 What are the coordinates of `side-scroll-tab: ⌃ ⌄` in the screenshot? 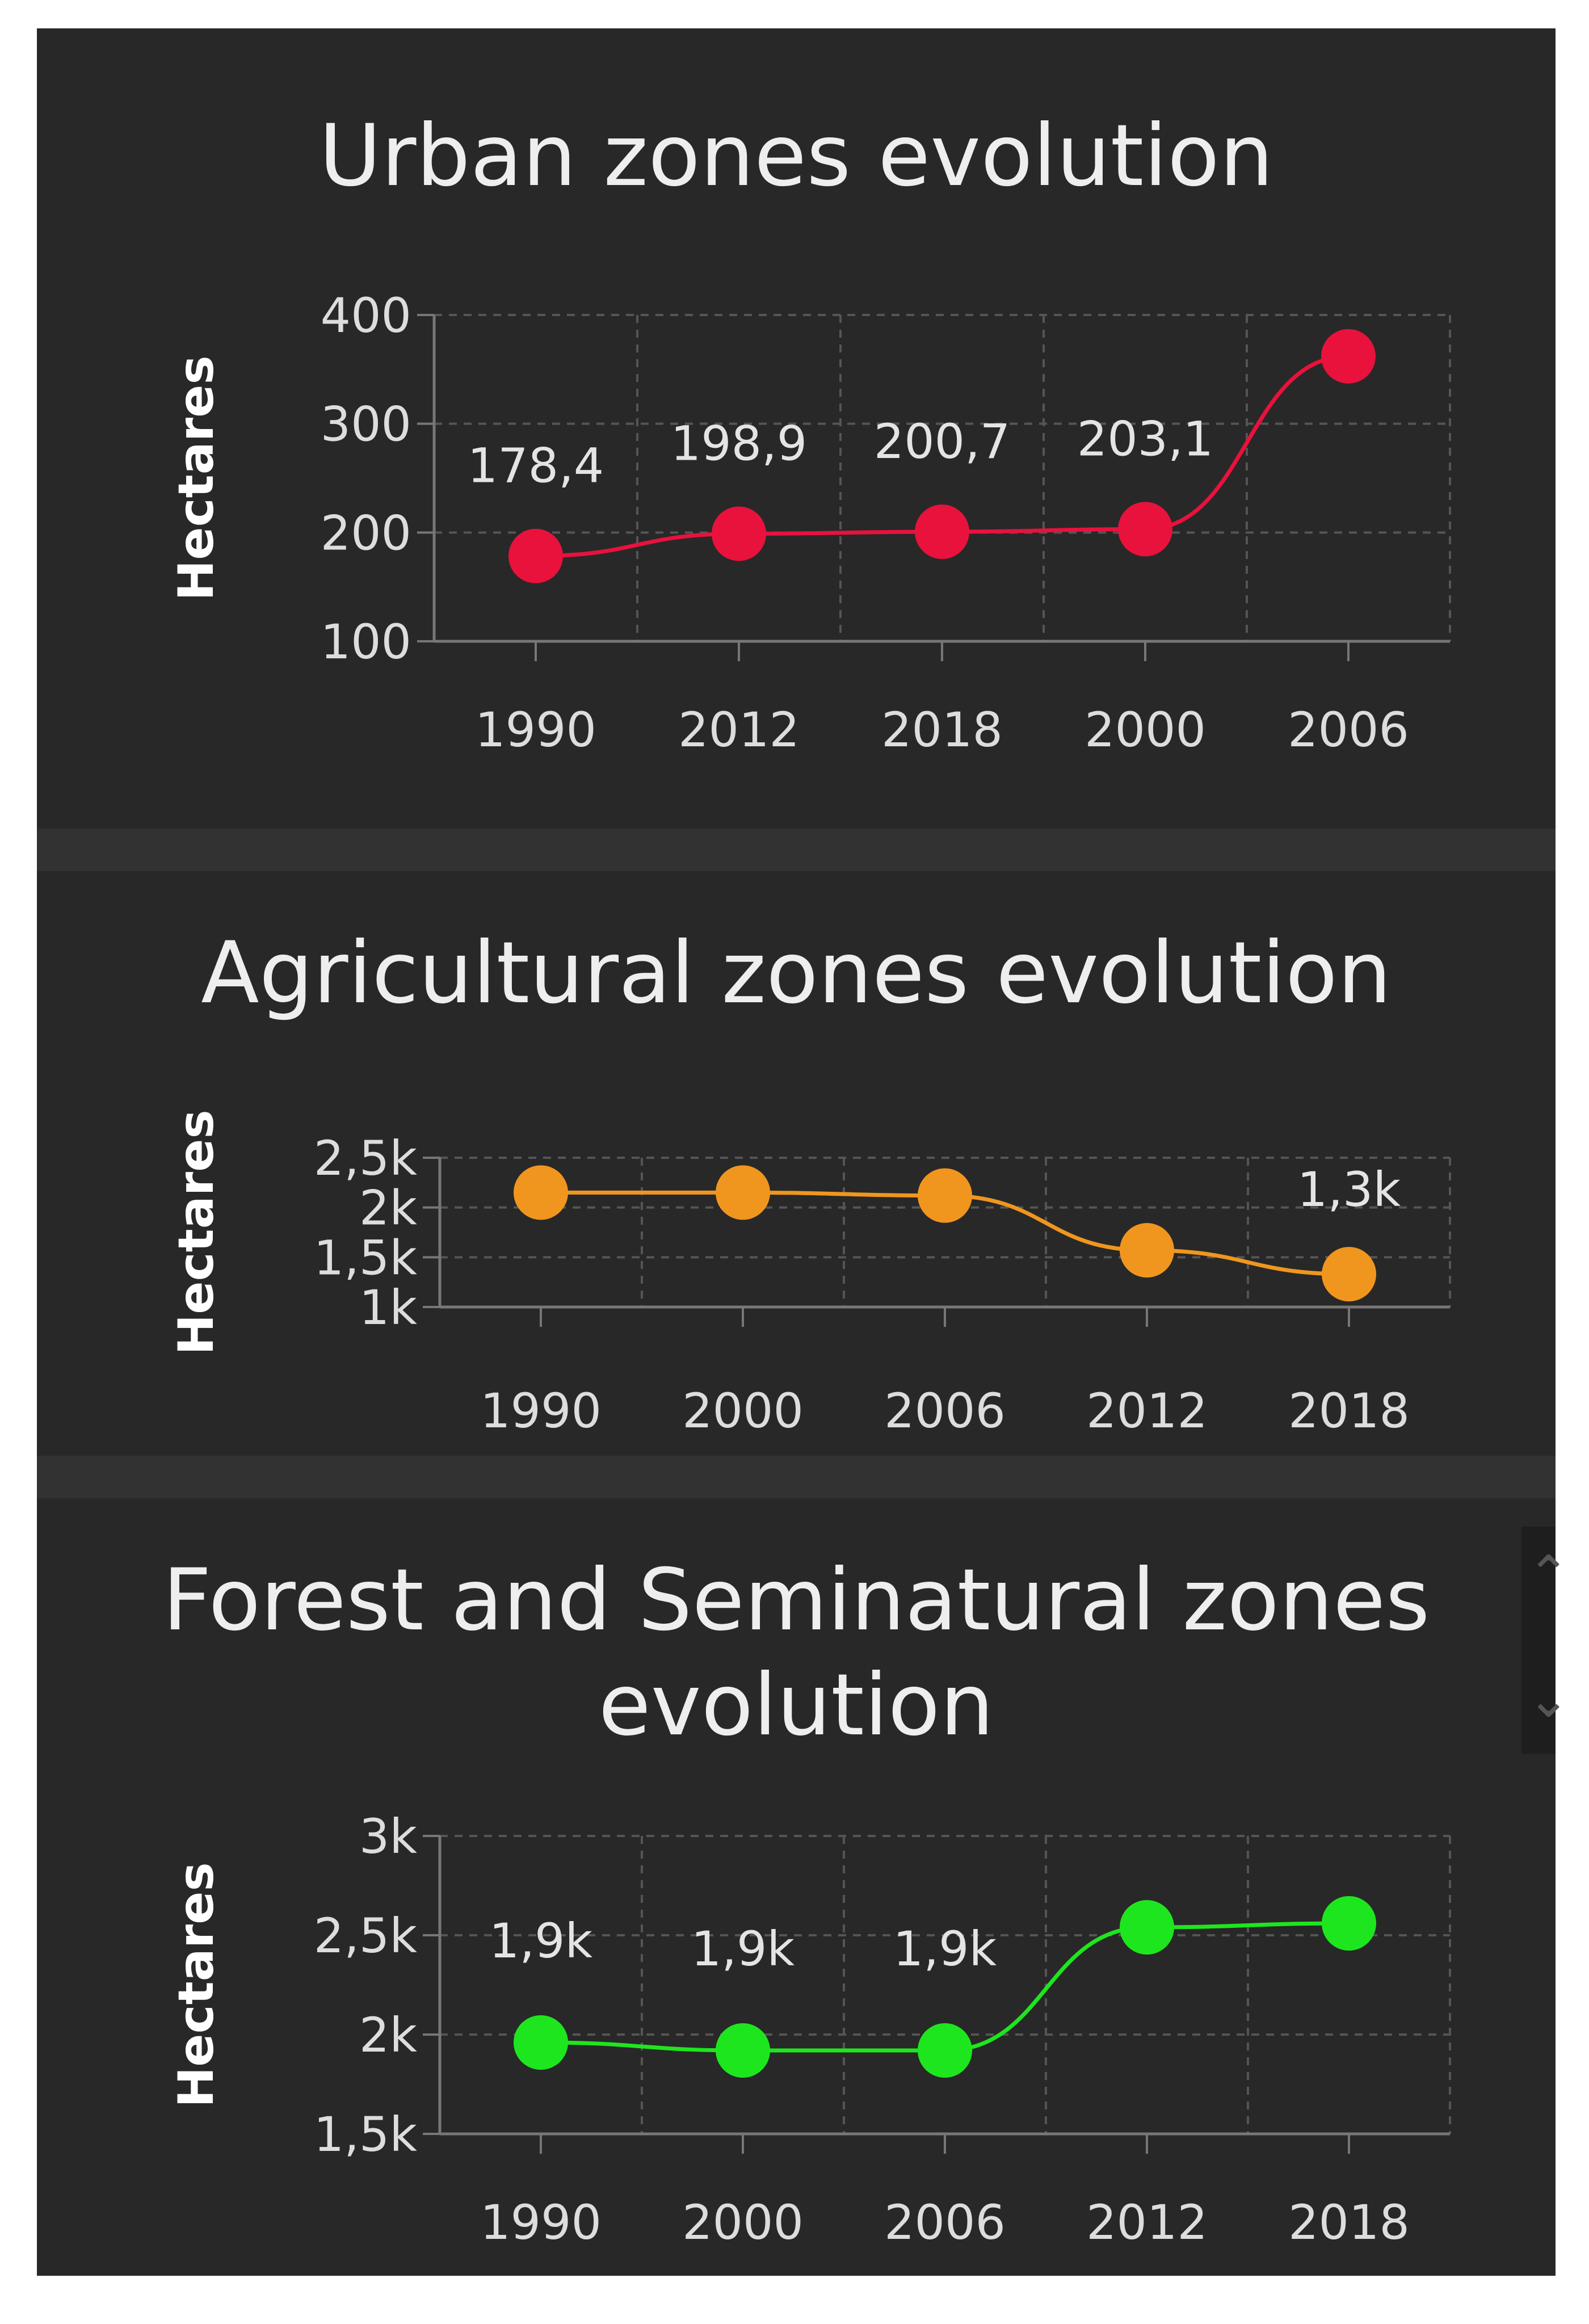 It's located at (1545, 1640).